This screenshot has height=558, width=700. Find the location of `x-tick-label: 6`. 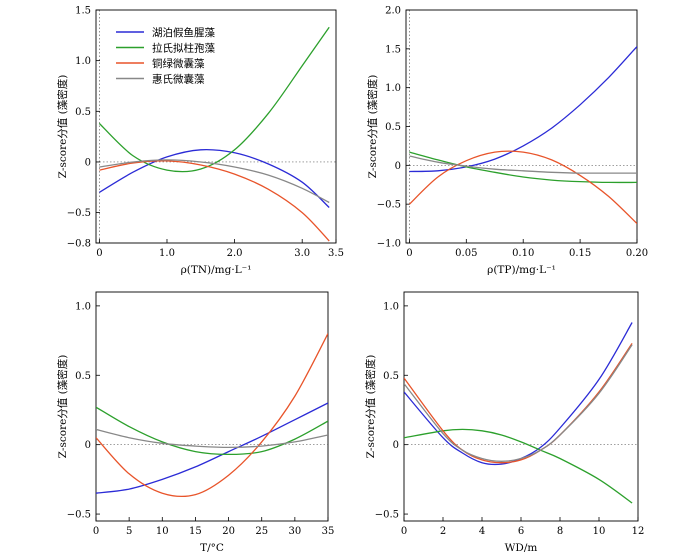

x-tick-label: 6 is located at coordinates (521, 531).